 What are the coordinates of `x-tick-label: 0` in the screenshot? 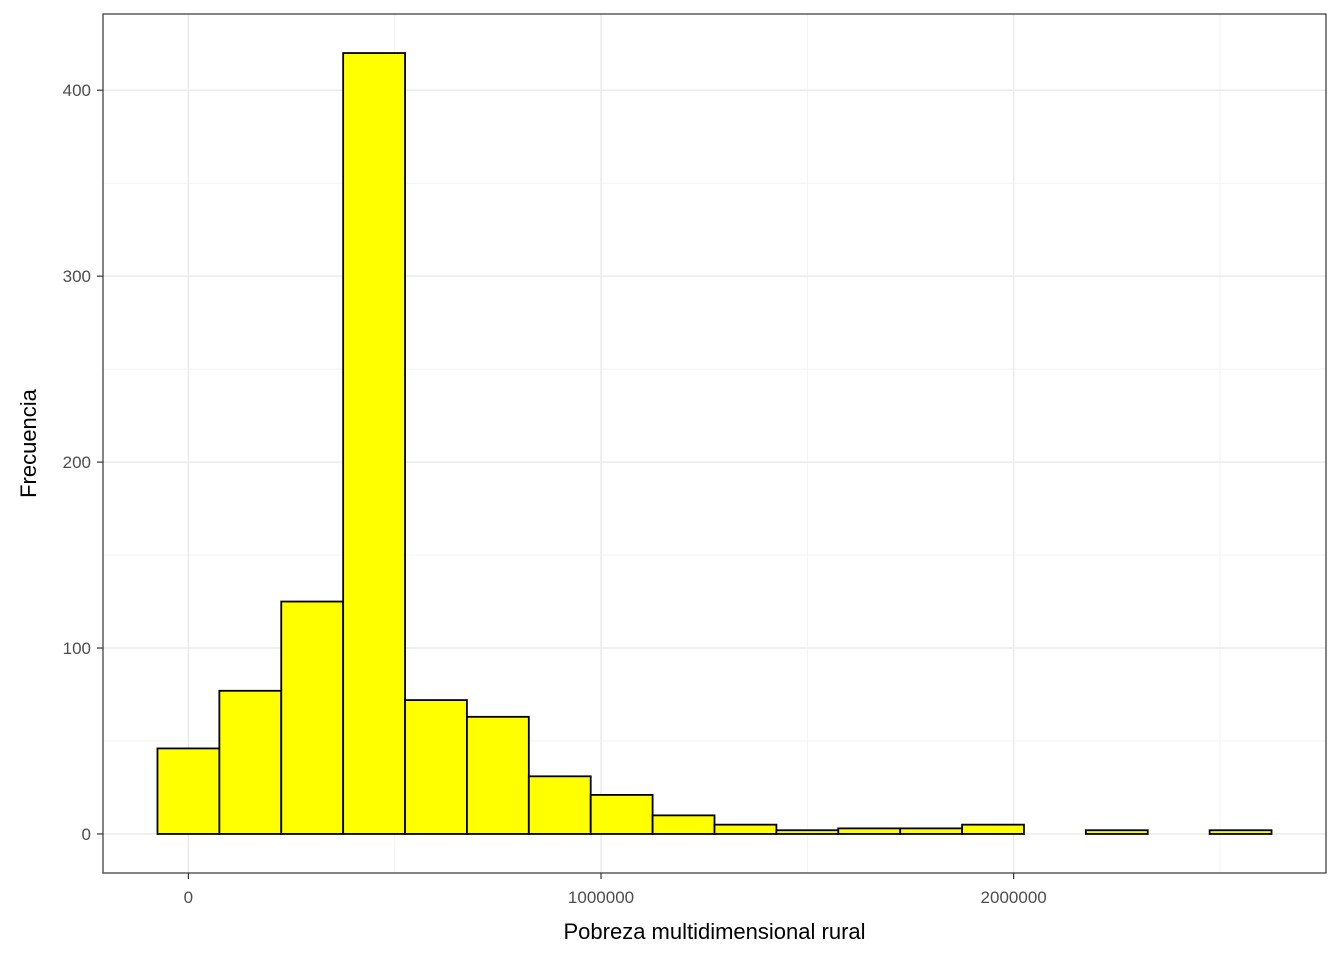 It's located at (188, 897).